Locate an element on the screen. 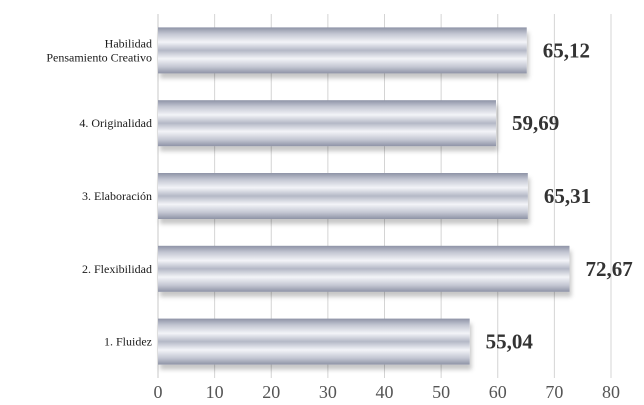 This screenshot has height=405, width=644. category-label: 3. Elaboración is located at coordinates (117, 196).